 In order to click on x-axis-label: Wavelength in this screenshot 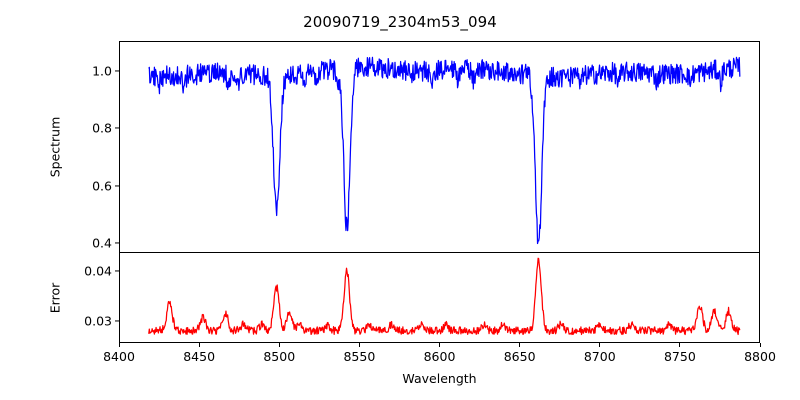, I will do `click(439, 378)`.